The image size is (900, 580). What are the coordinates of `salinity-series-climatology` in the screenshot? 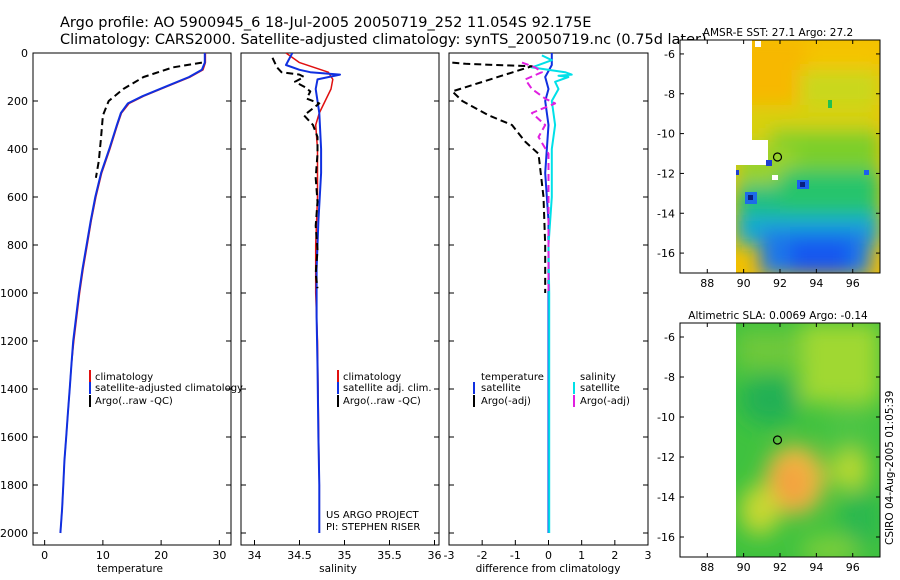 It's located at (309, 293).